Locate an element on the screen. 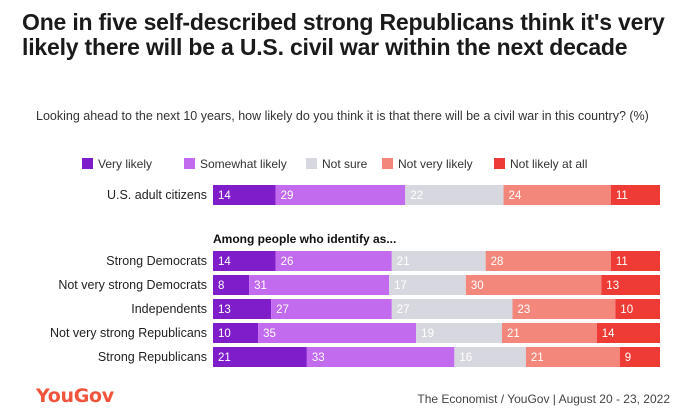 This screenshot has height=417, width=700. row-label: Strong Republicans is located at coordinates (152, 357).